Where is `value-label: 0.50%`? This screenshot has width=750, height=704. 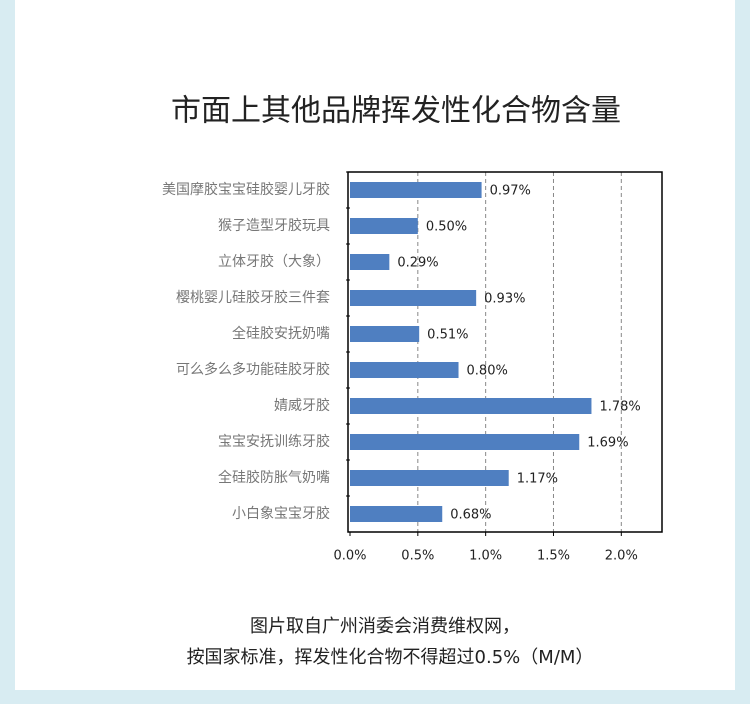
value-label: 0.50% is located at coordinates (446, 227).